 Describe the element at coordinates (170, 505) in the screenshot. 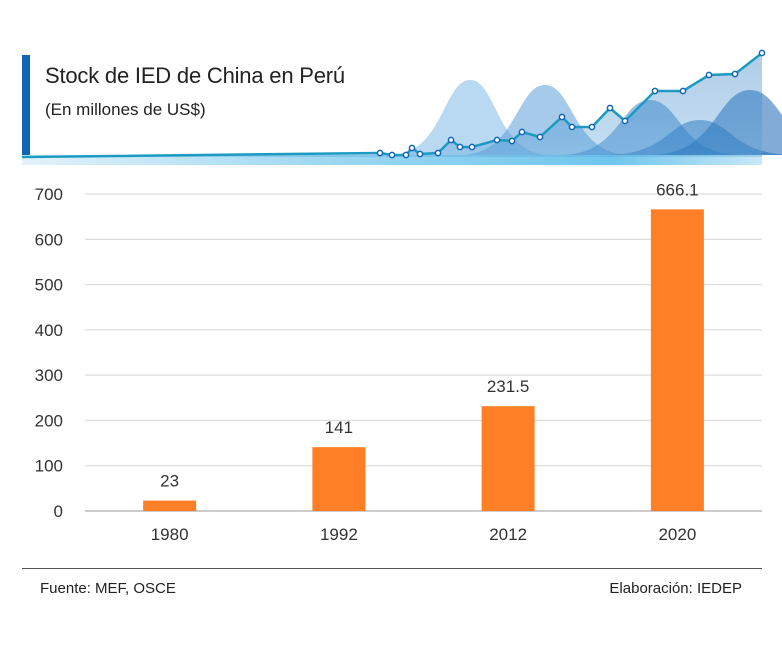

I see `bar-1980` at that location.